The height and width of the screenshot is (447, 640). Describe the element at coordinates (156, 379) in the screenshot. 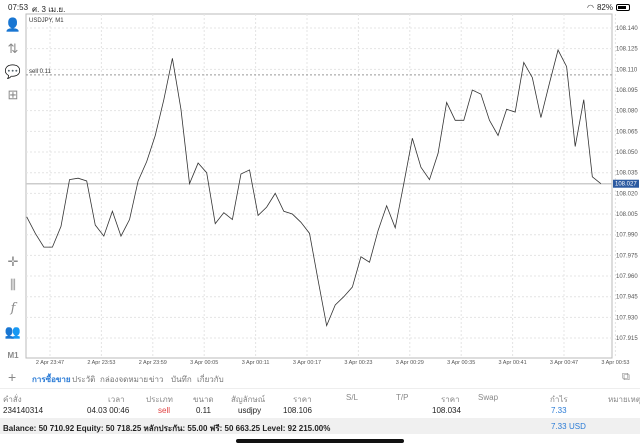

I see `tab-news: ข่าว` at that location.